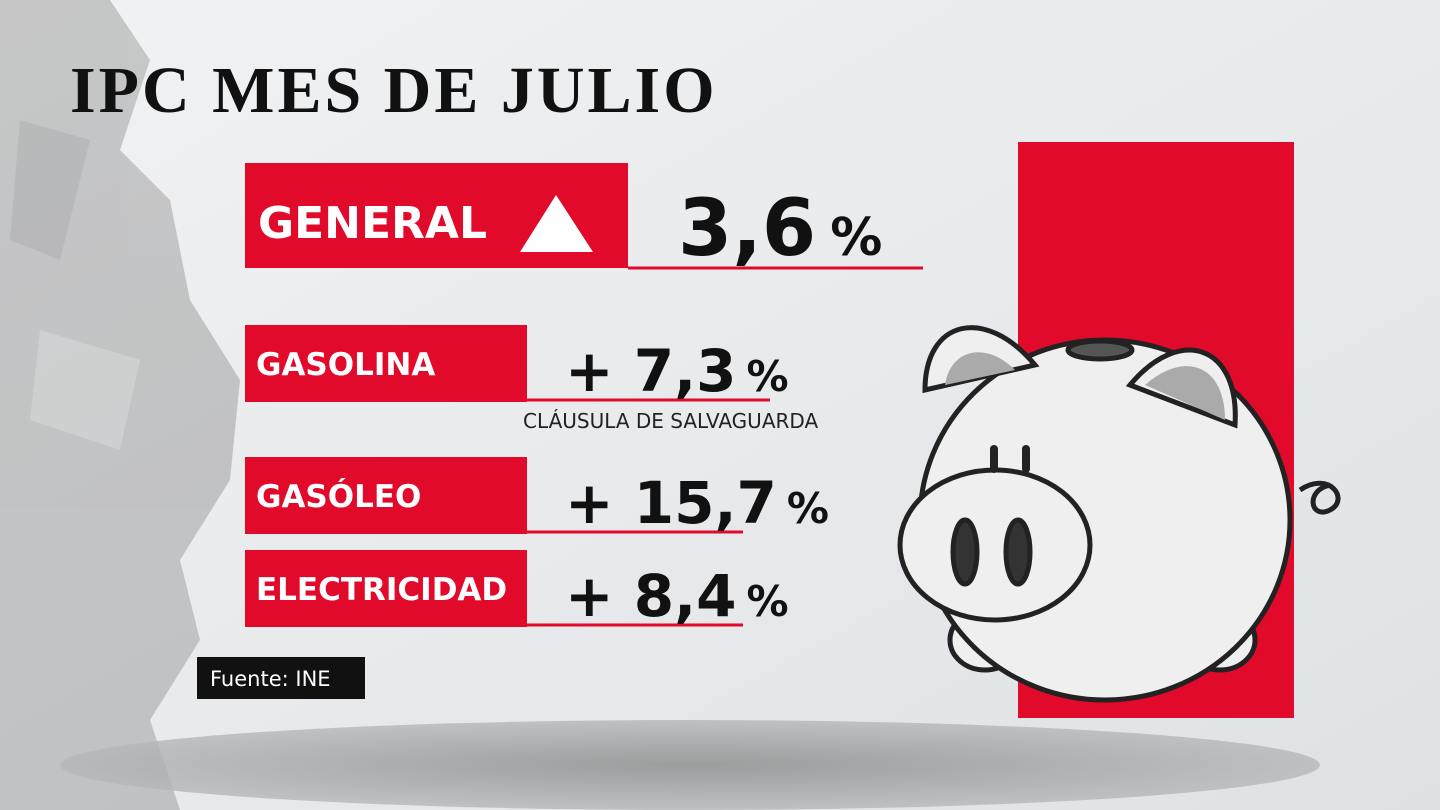  What do you see at coordinates (690, 765) in the screenshot?
I see `floor-shadow` at bounding box center [690, 765].